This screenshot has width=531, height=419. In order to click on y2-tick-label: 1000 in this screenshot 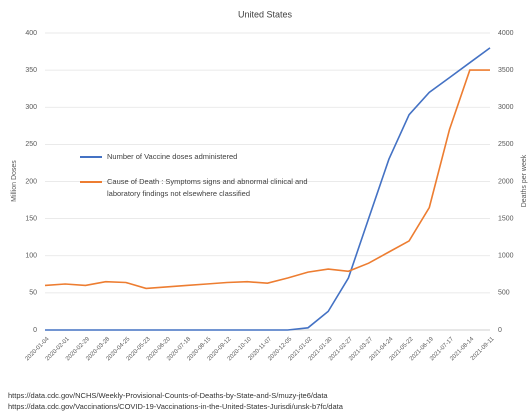, I will do `click(506, 256)`.